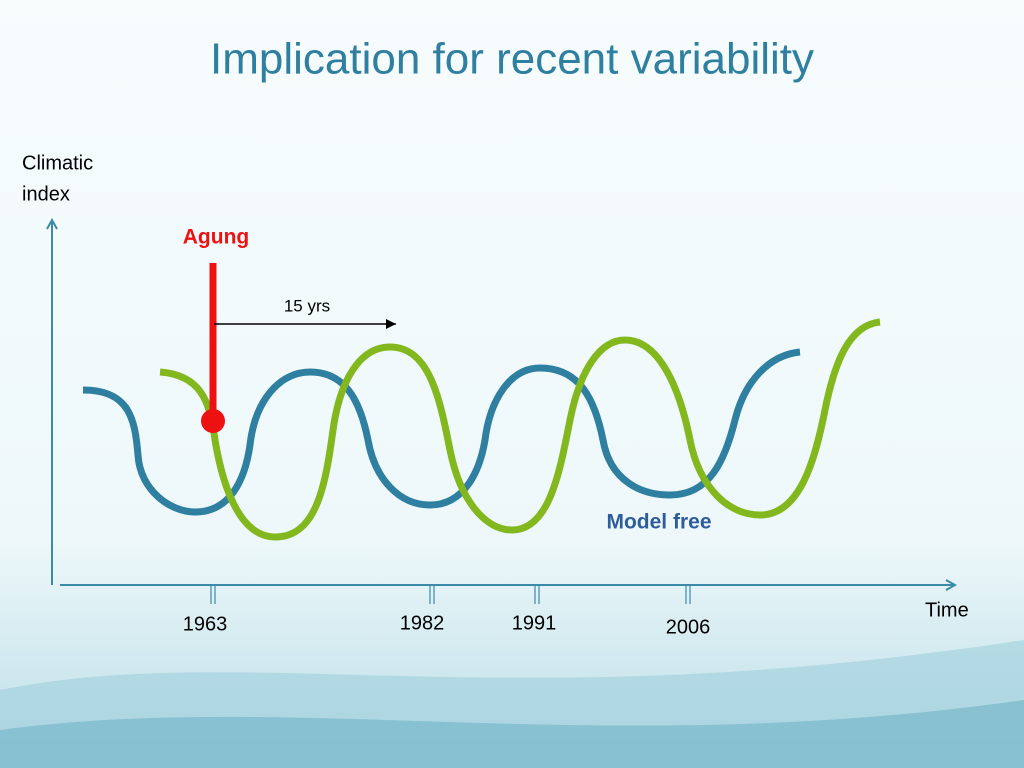 The image size is (1024, 768). Describe the element at coordinates (512, 59) in the screenshot. I see `title: Implication for recent variability` at that location.